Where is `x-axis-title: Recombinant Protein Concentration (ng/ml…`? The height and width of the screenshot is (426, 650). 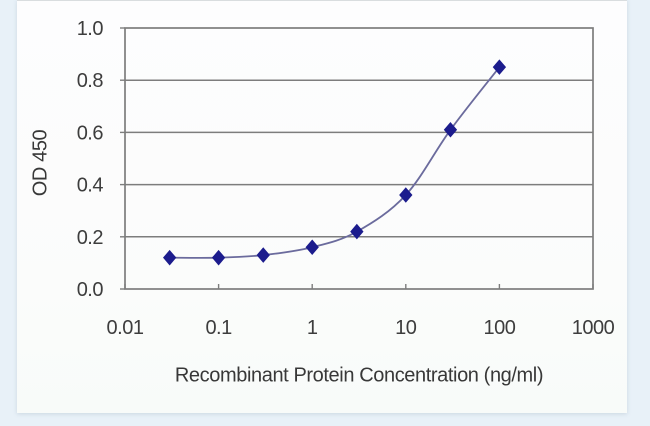
x-axis-title: Recombinant Protein Concentration (ng/ml… is located at coordinates (359, 375).